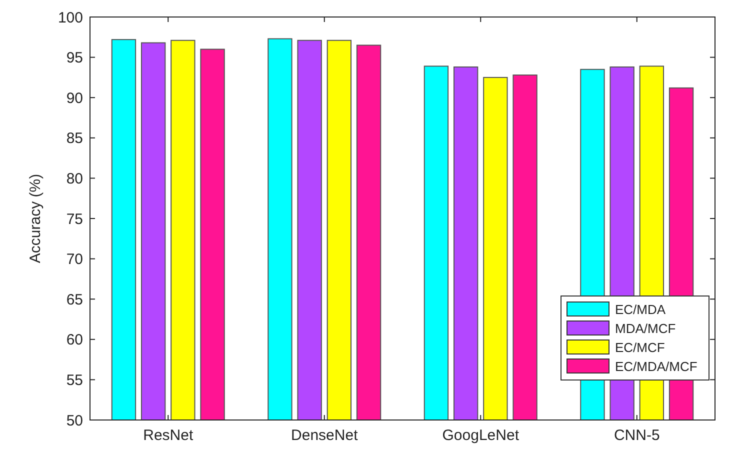 This screenshot has width=731, height=449. What do you see at coordinates (74, 219) in the screenshot?
I see `y-tick-label: 75` at bounding box center [74, 219].